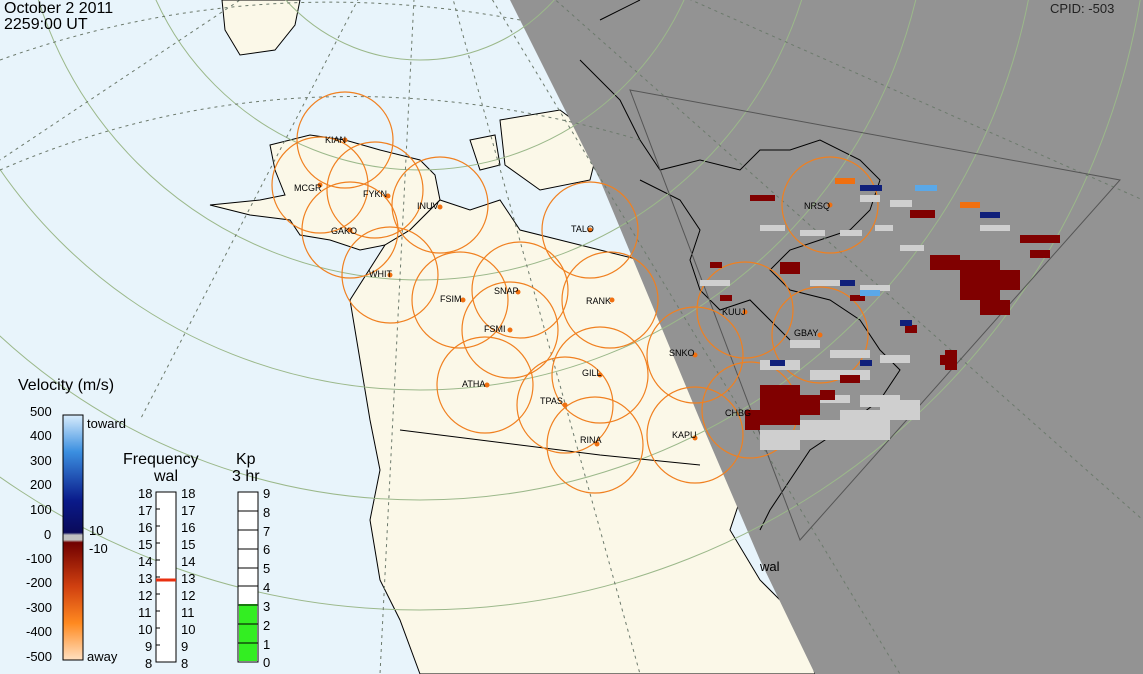  I want to click on kp-tick: 6, so click(267, 549).